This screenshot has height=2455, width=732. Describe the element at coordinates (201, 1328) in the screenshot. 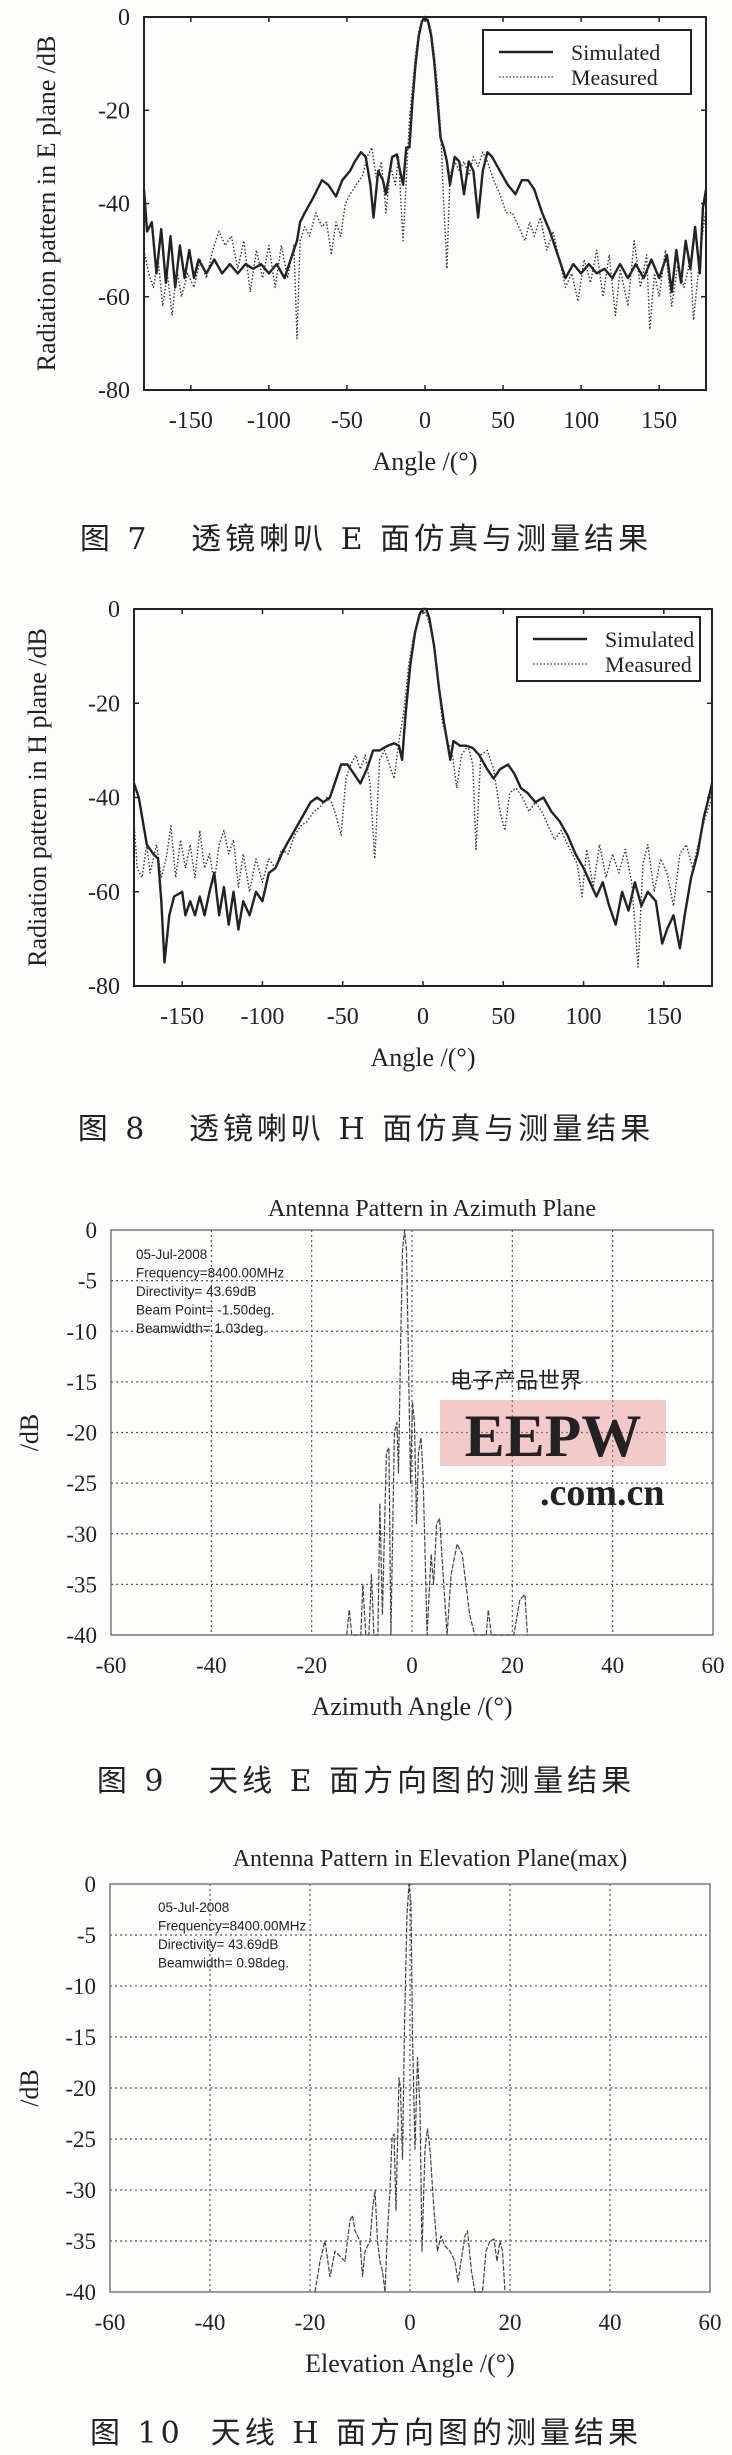

I see `annotation-text: Beamwidth= 1.03deg.` at that location.